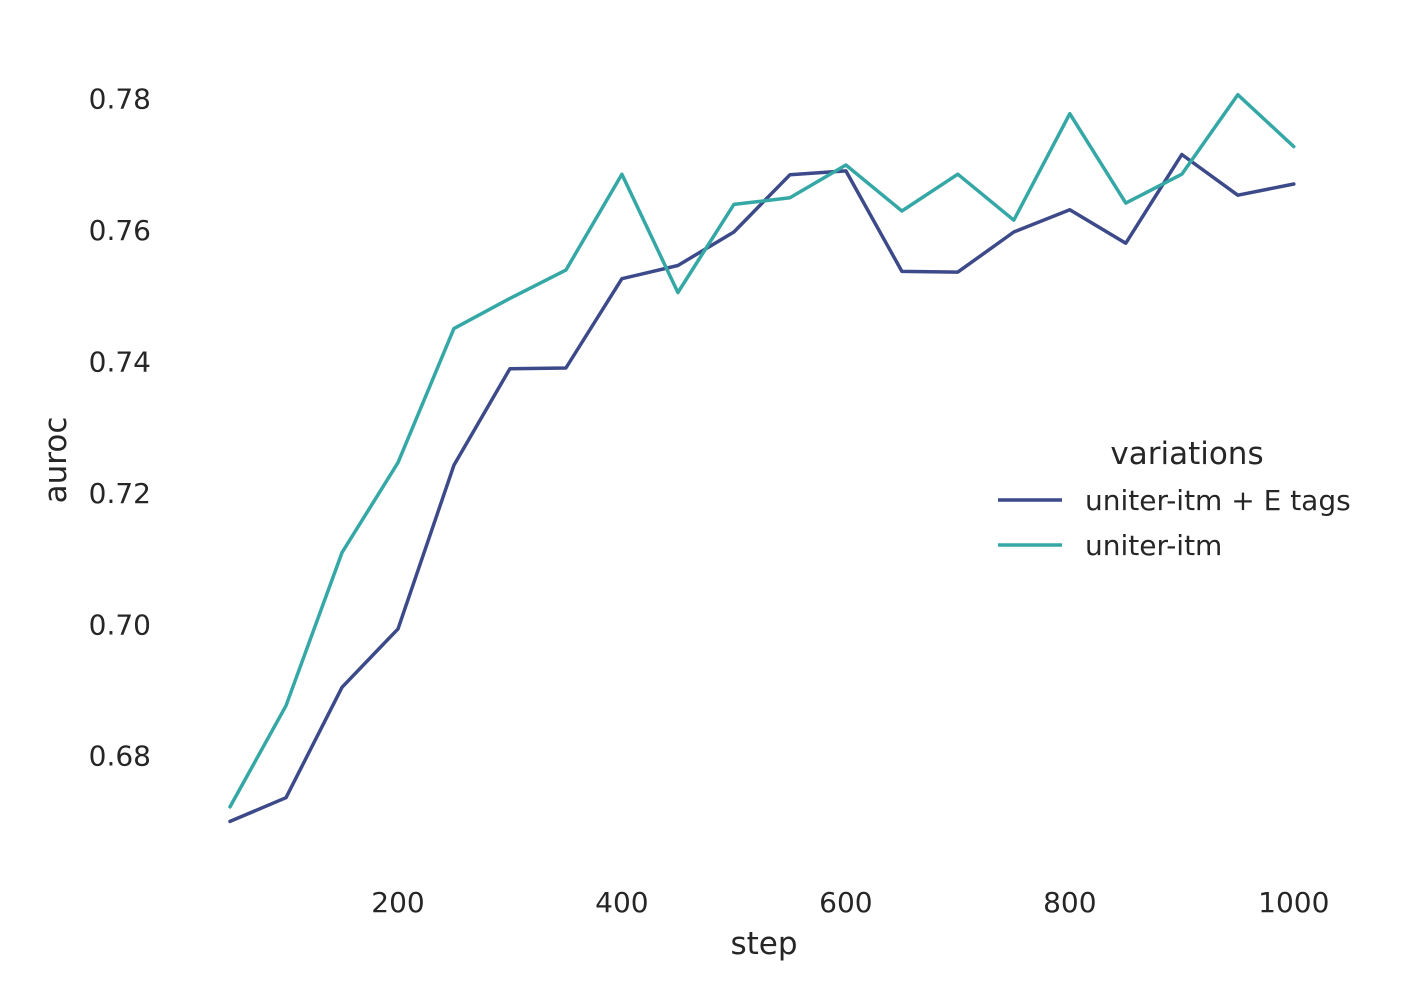 The width and height of the screenshot is (1403, 1000). What do you see at coordinates (120, 756) in the screenshot?
I see `y-tick-label: 0.68` at bounding box center [120, 756].